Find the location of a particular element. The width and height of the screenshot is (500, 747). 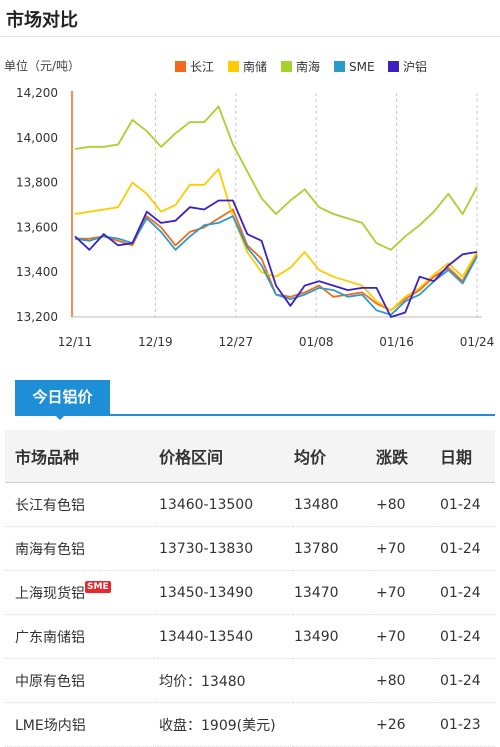

legend-label-0: 长江 is located at coordinates (202, 67).